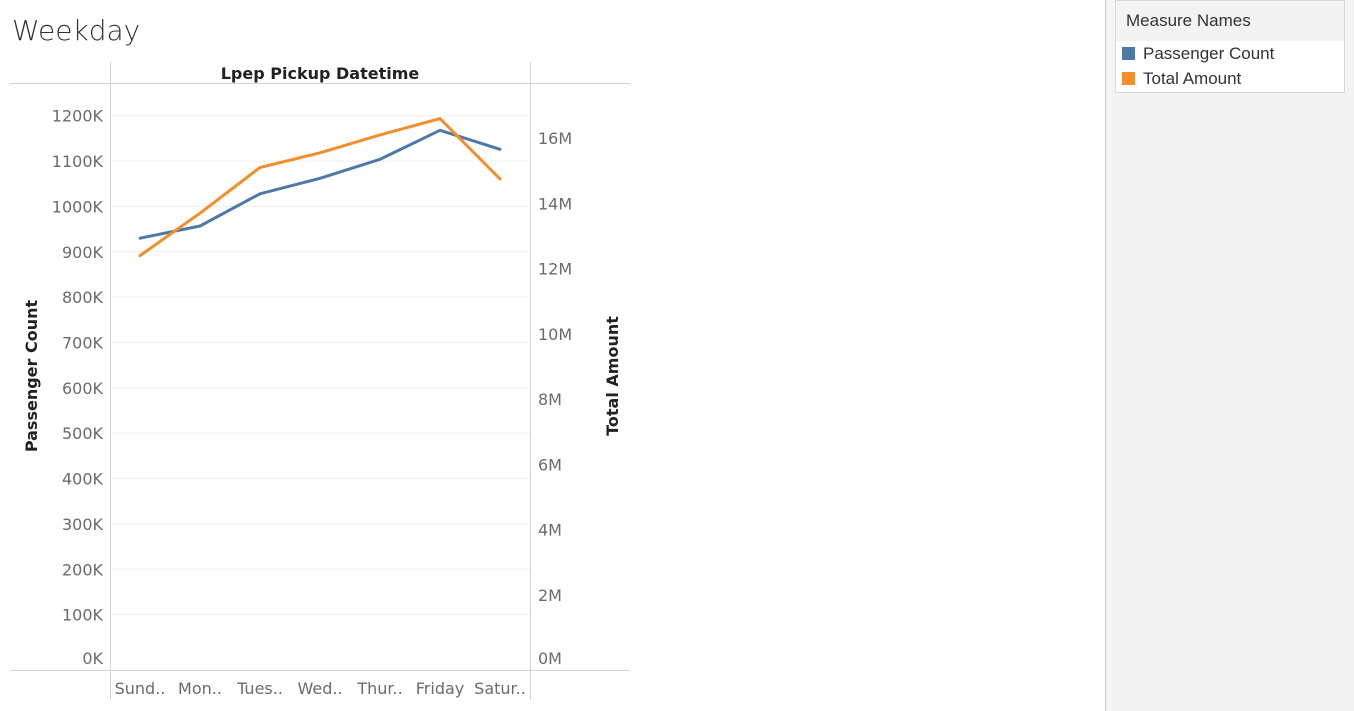 This screenshot has height=711, width=1354. What do you see at coordinates (83, 388) in the screenshot?
I see `left-tick-label: 600K` at bounding box center [83, 388].